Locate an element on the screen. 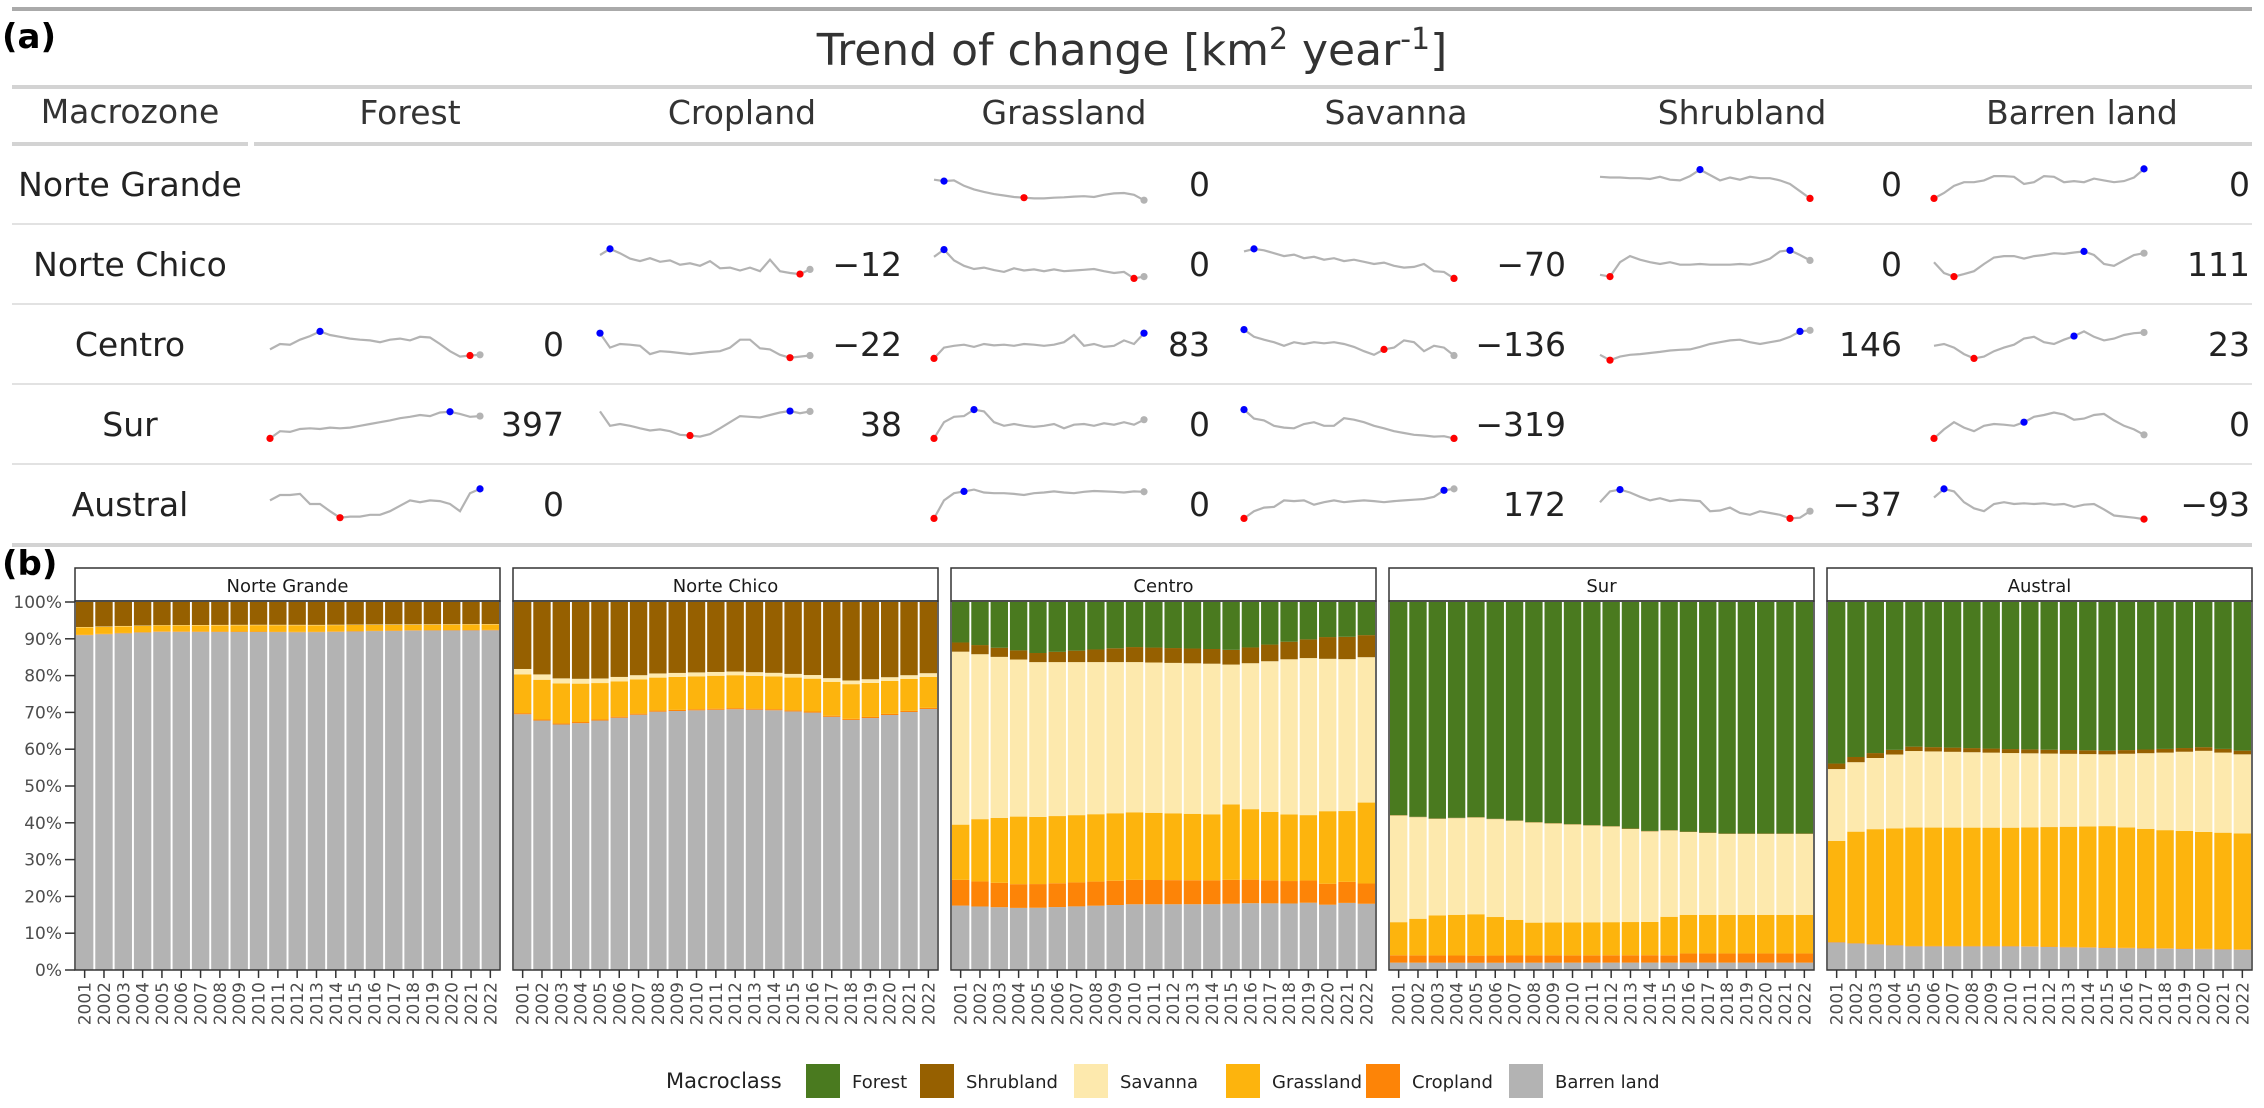 The image size is (2264, 1108). cell-norte-chico-savanna: −70 is located at coordinates (1404, 264).